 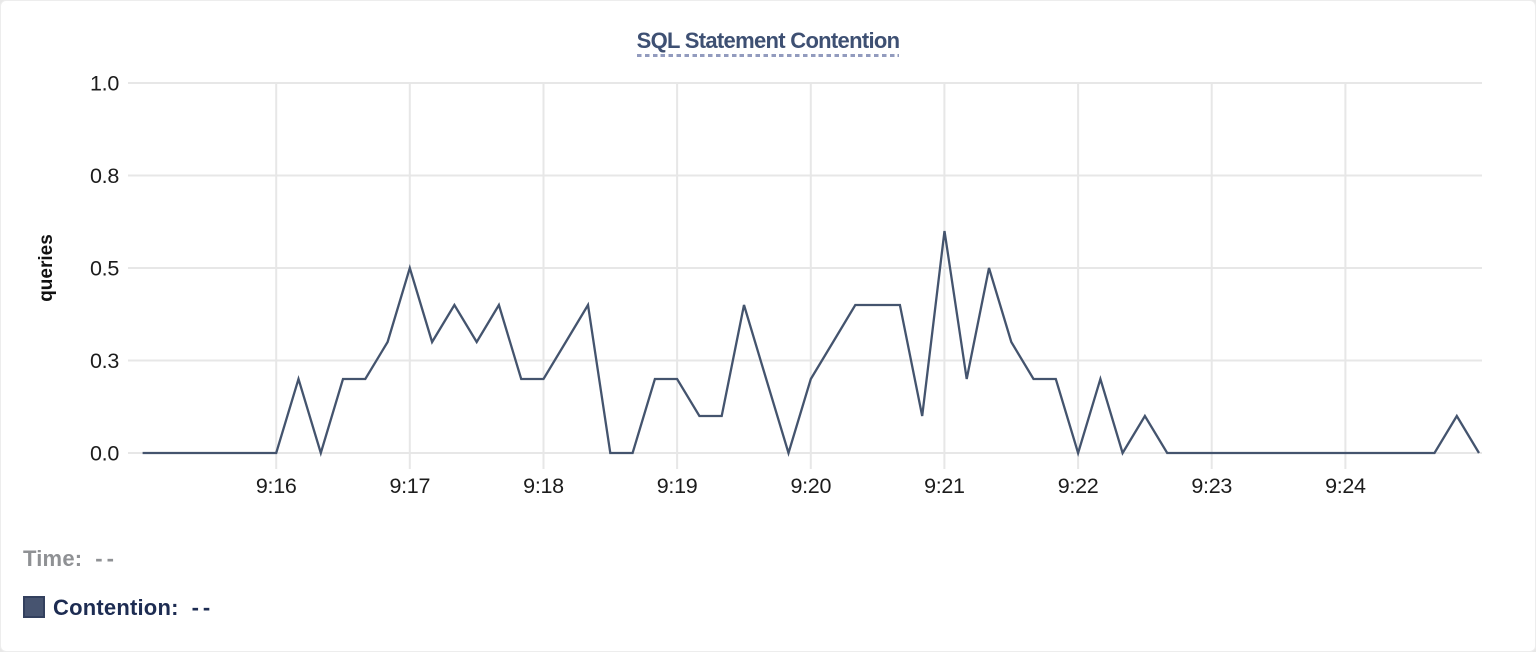 What do you see at coordinates (104, 269) in the screenshot?
I see `svg-text: 0.5` at bounding box center [104, 269].